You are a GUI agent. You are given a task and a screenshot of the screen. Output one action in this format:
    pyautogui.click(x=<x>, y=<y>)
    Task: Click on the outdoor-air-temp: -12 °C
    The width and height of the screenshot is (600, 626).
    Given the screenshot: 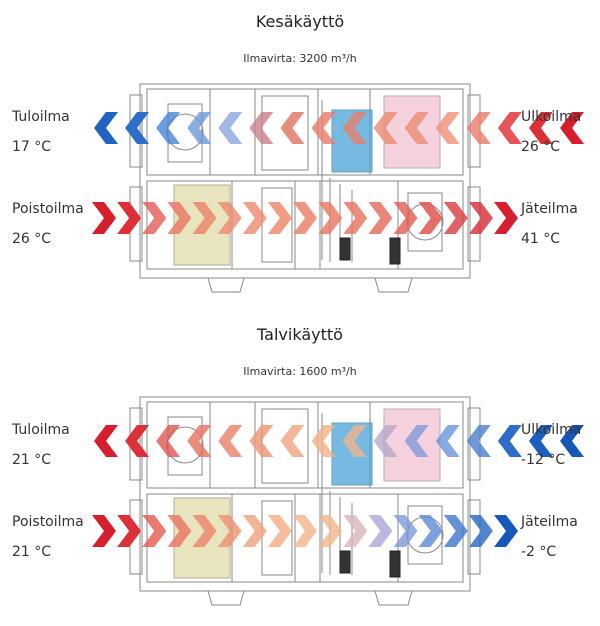 What is the action you would take?
    pyautogui.click(x=543, y=460)
    